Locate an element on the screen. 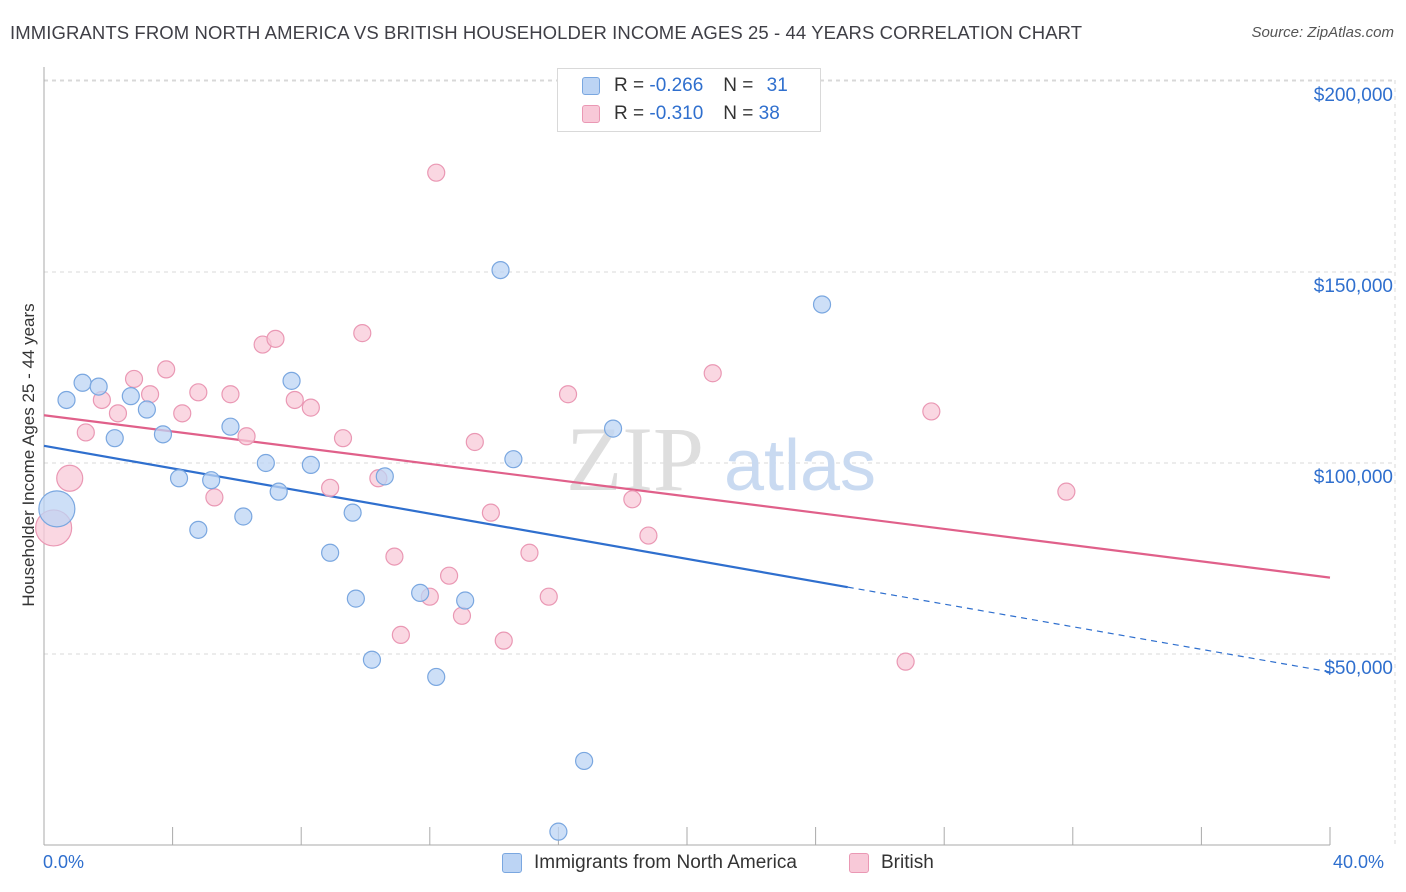  legend-swatch-pink is located at coordinates (591, 114).